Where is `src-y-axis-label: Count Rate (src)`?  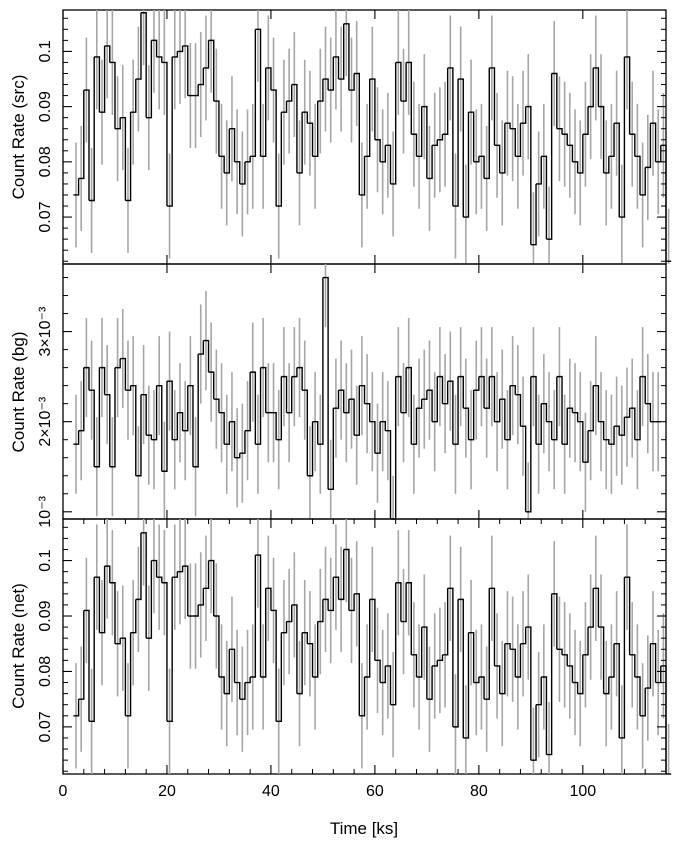
src-y-axis-label: Count Rate (src) is located at coordinates (18, 137).